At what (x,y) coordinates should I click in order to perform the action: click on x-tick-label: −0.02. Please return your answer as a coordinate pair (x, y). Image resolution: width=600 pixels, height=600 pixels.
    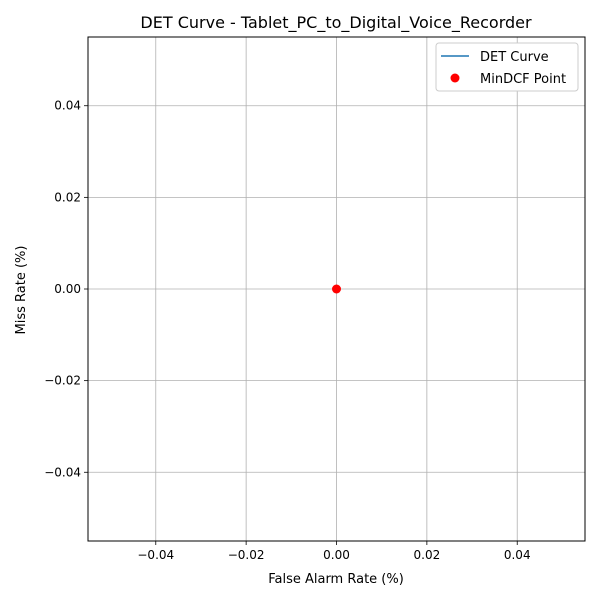
    Looking at the image, I should click on (246, 555).